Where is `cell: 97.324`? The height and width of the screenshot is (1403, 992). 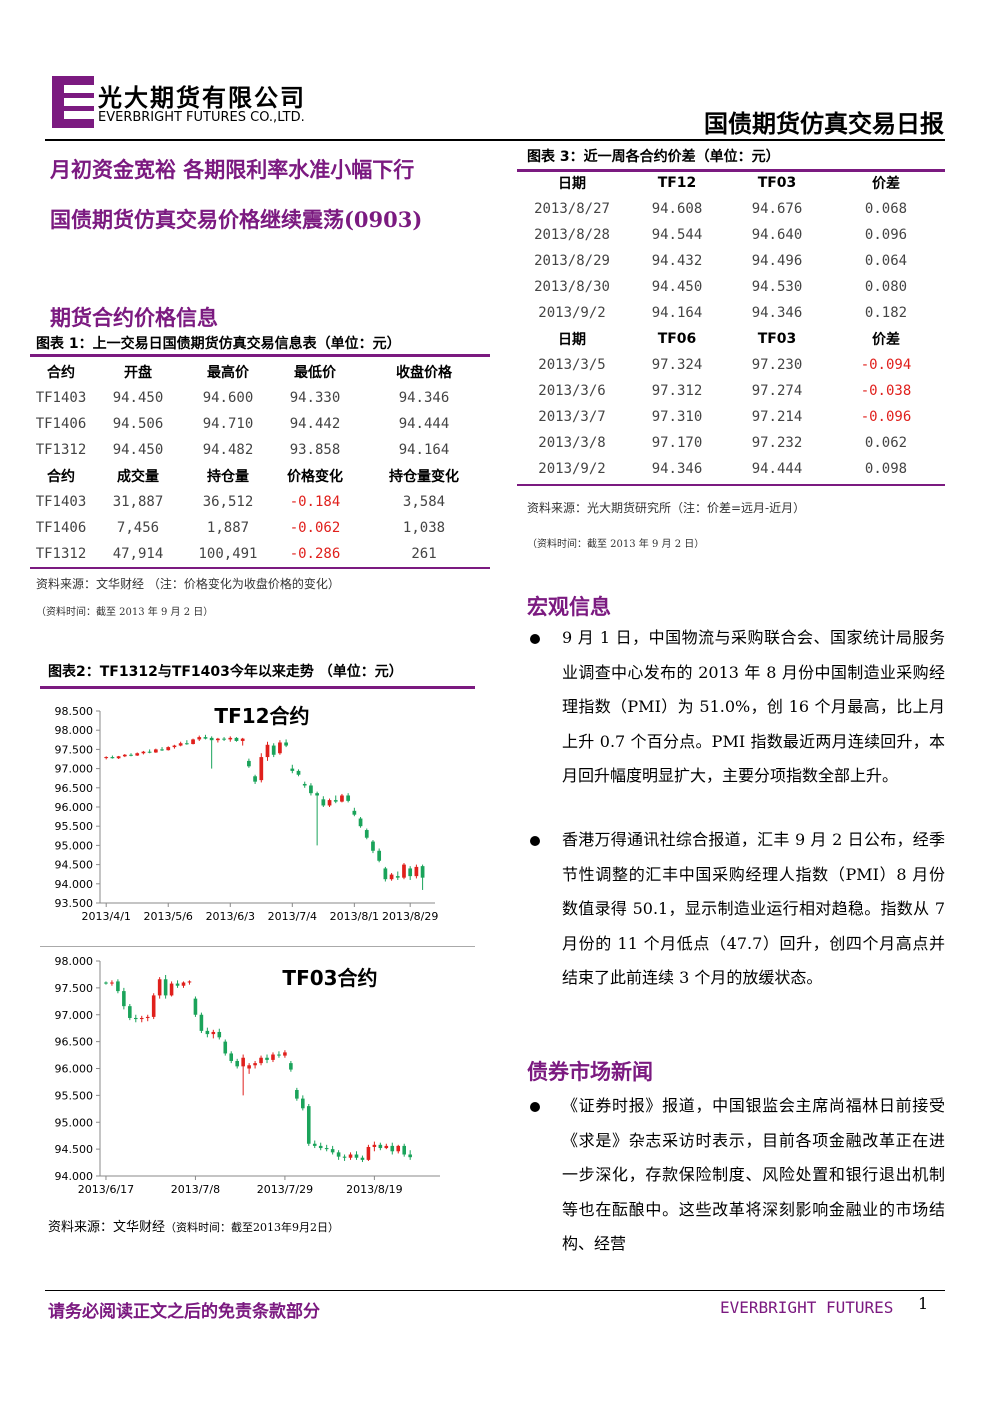 cell: 97.324 is located at coordinates (677, 365).